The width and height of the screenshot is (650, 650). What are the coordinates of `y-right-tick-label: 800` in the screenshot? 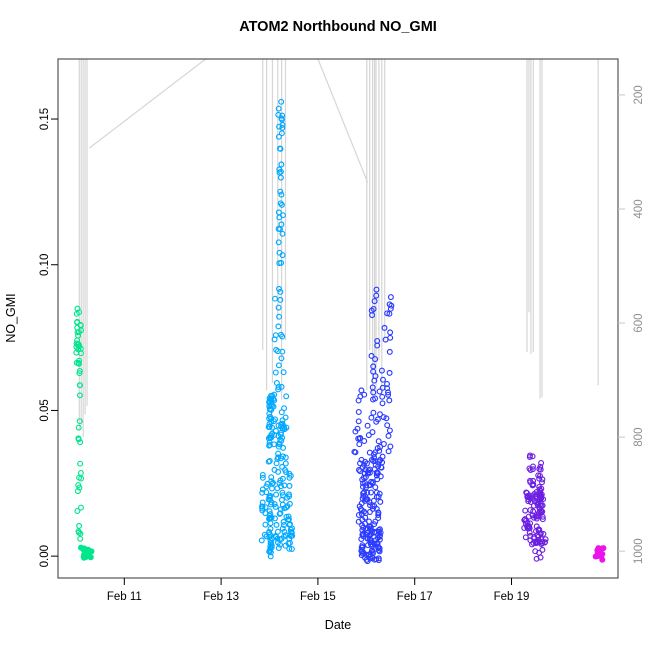 It's located at (639, 437).